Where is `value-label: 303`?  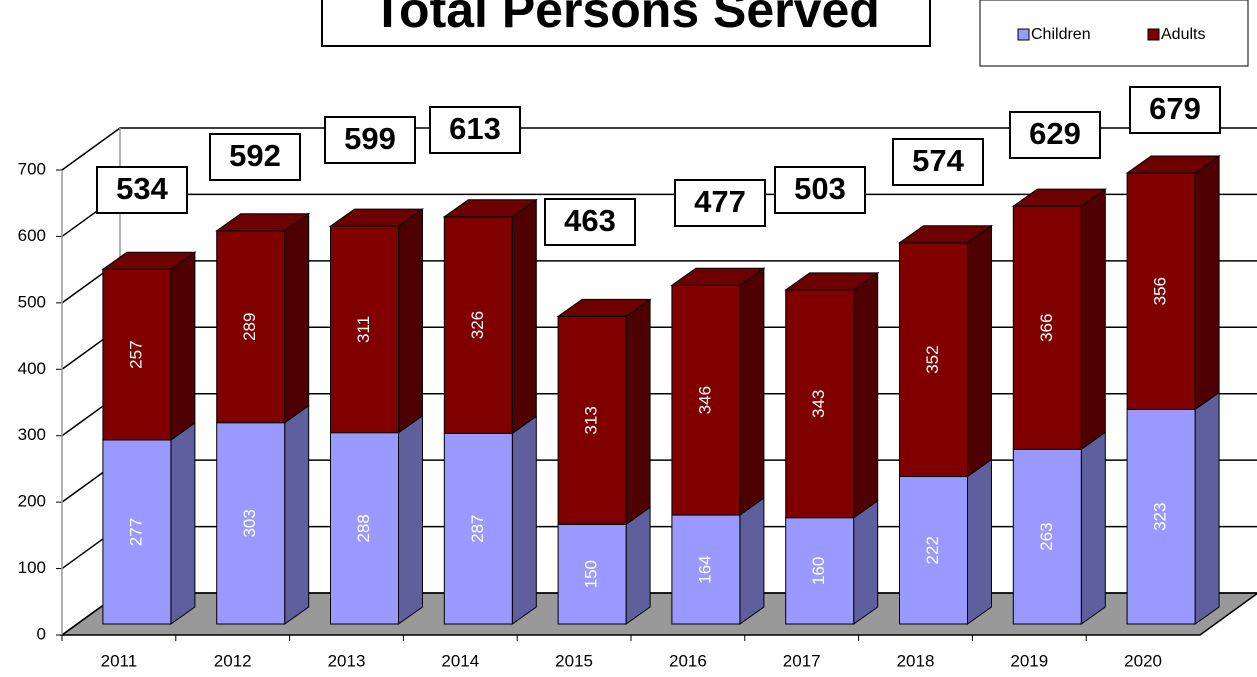 value-label: 303 is located at coordinates (249, 523).